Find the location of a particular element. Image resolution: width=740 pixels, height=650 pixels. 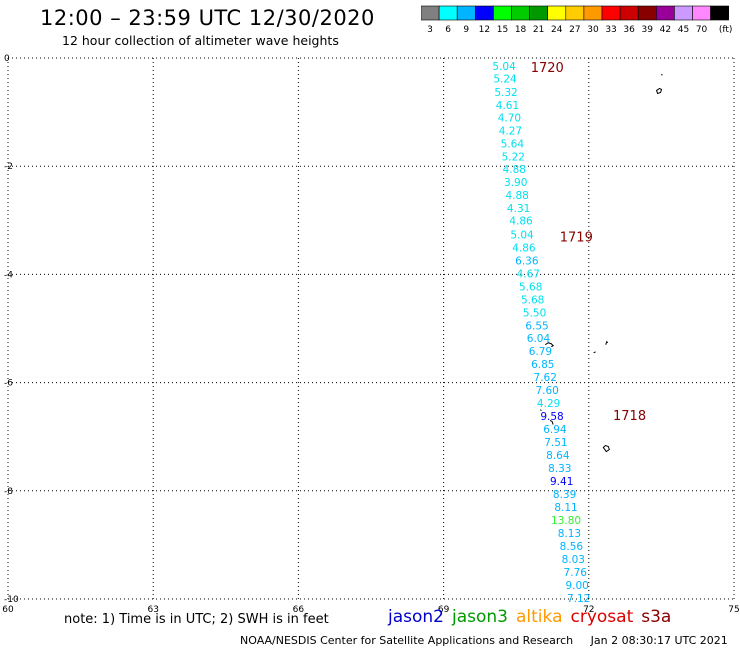

wave-height-label: 6.04 is located at coordinates (539, 339).